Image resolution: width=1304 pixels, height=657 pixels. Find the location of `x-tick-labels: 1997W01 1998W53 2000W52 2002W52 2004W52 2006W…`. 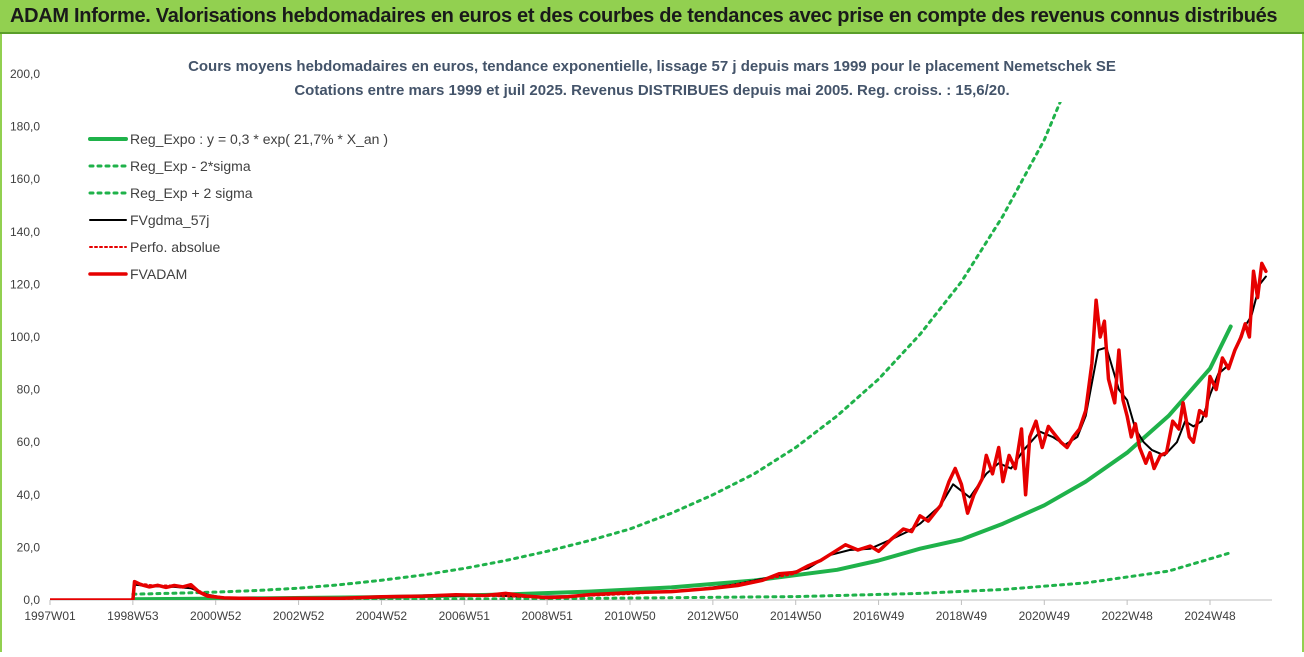

x-tick-labels: 1997W01 1998W53 2000W52 2002W52 2004W52 2006W… is located at coordinates (630, 611).